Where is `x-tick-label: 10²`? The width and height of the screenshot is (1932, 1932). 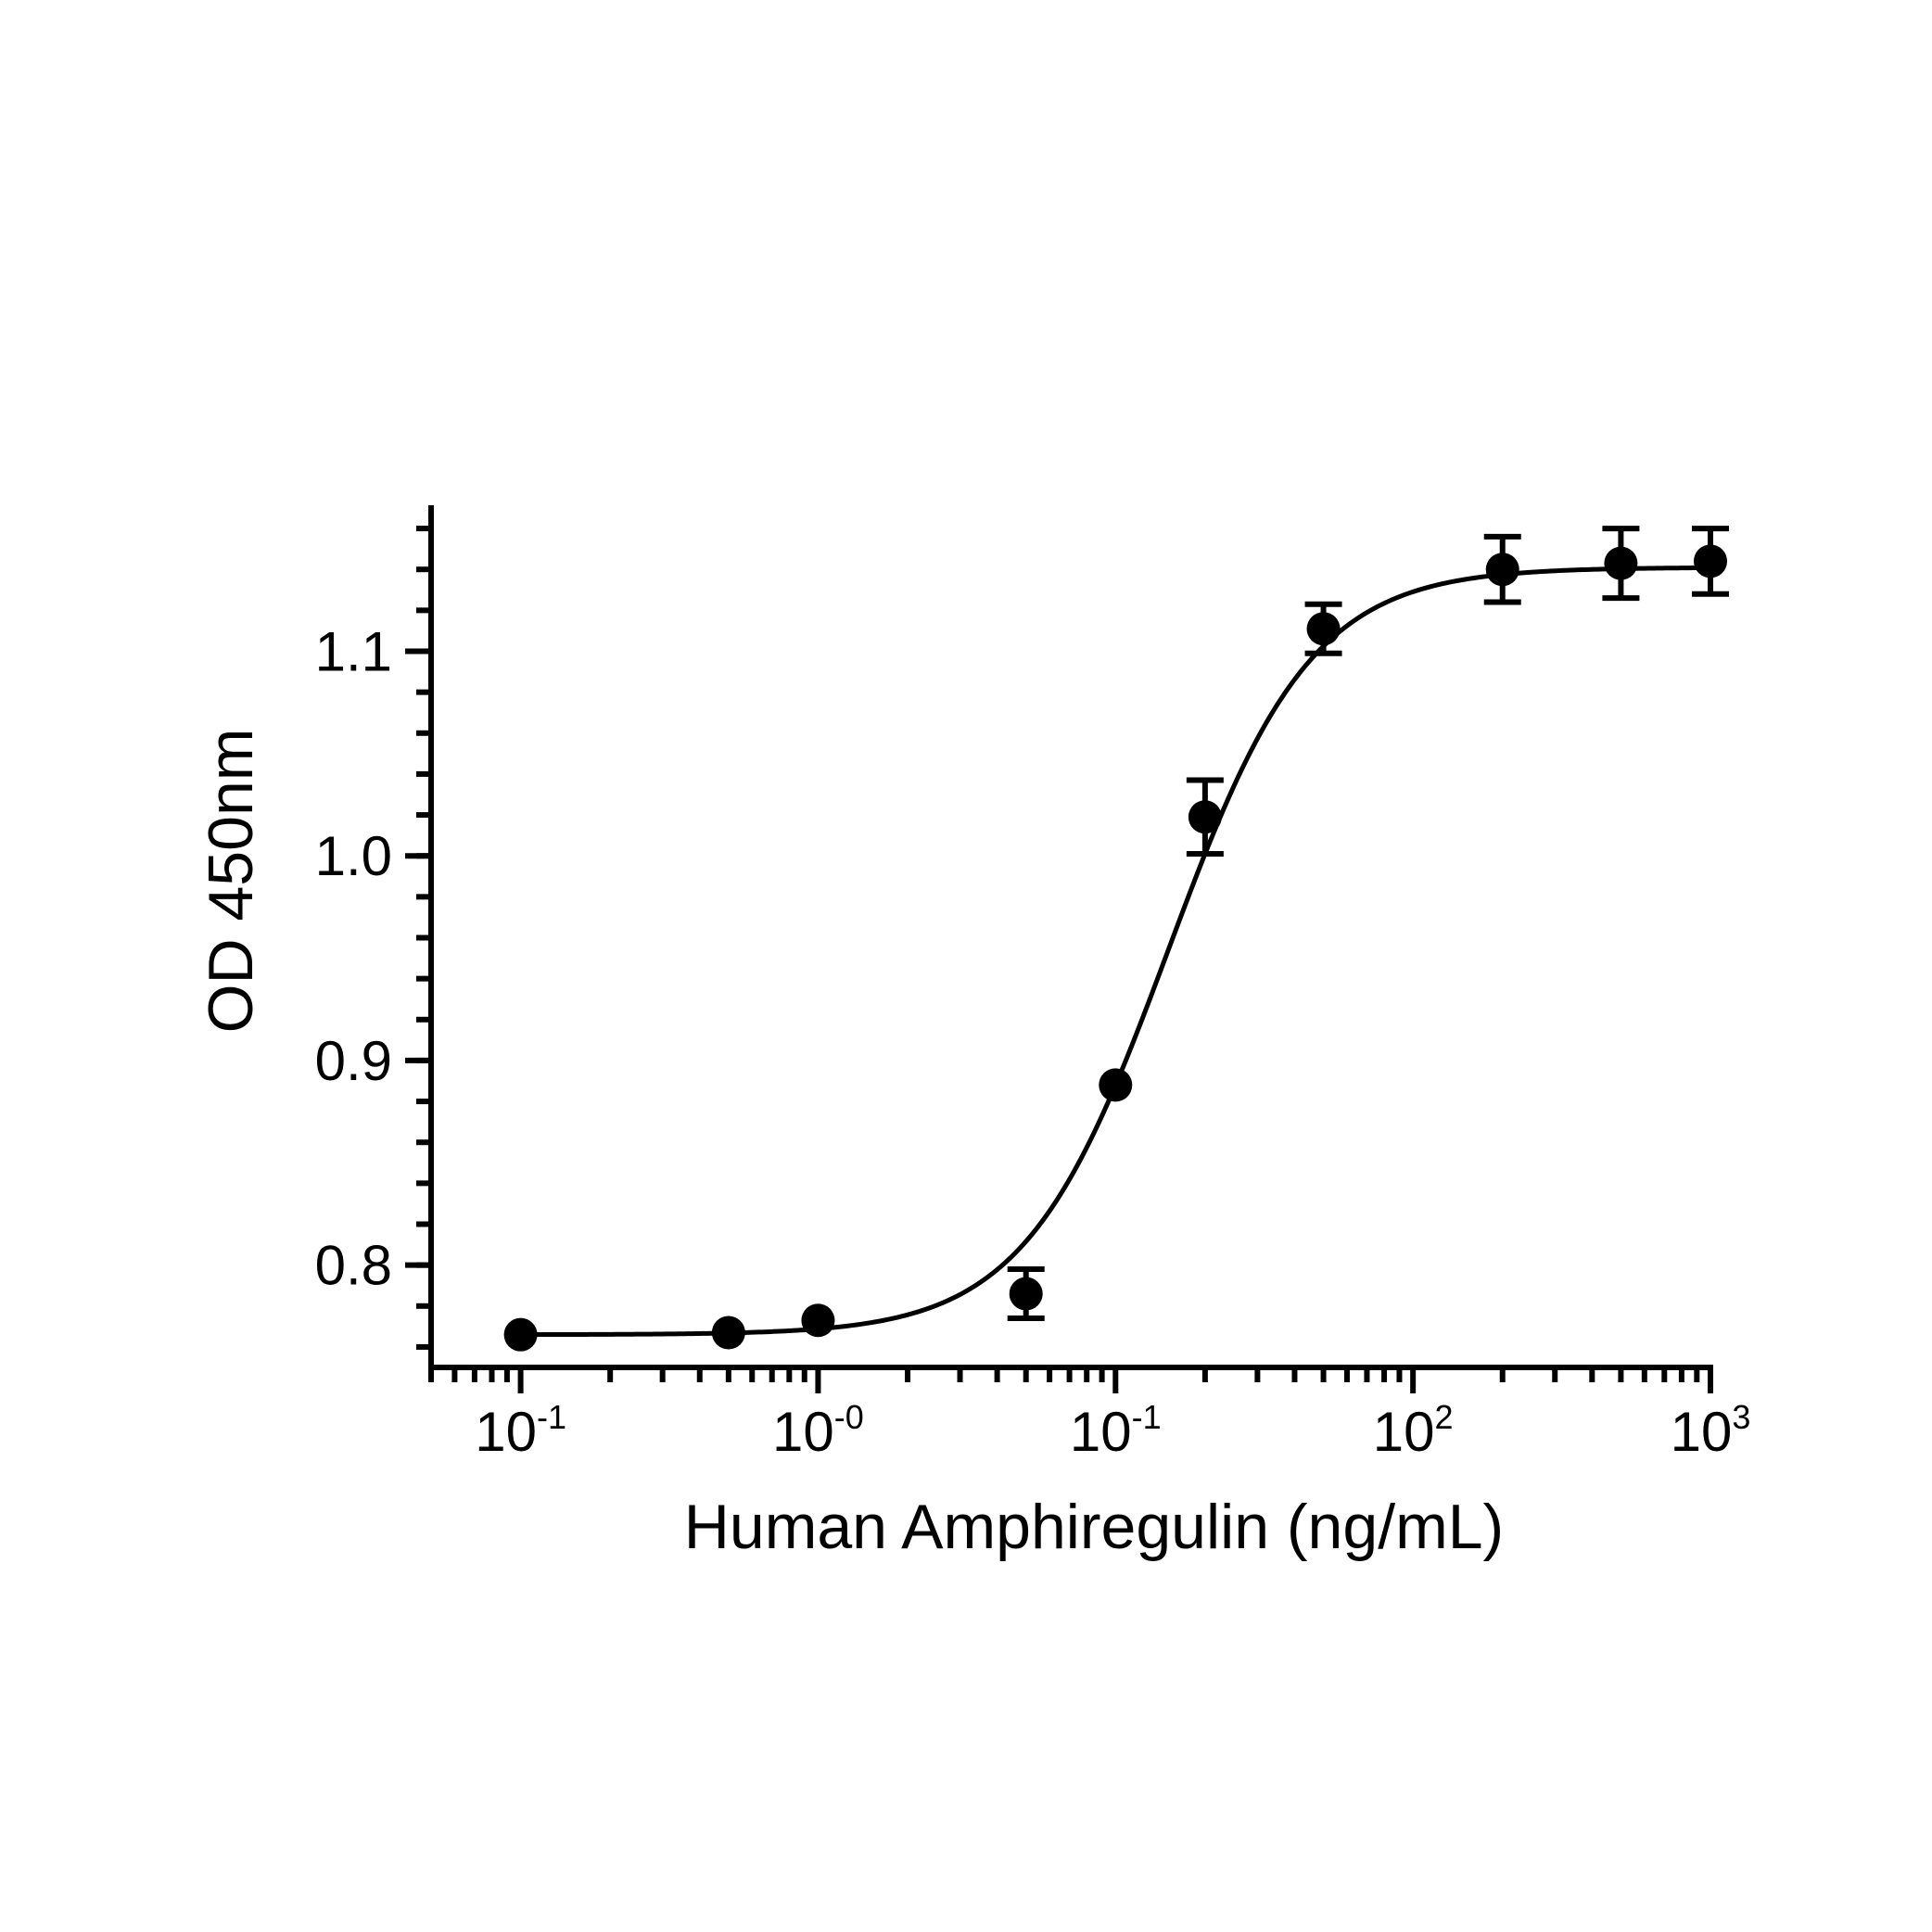
x-tick-label: 10² is located at coordinates (1413, 1430).